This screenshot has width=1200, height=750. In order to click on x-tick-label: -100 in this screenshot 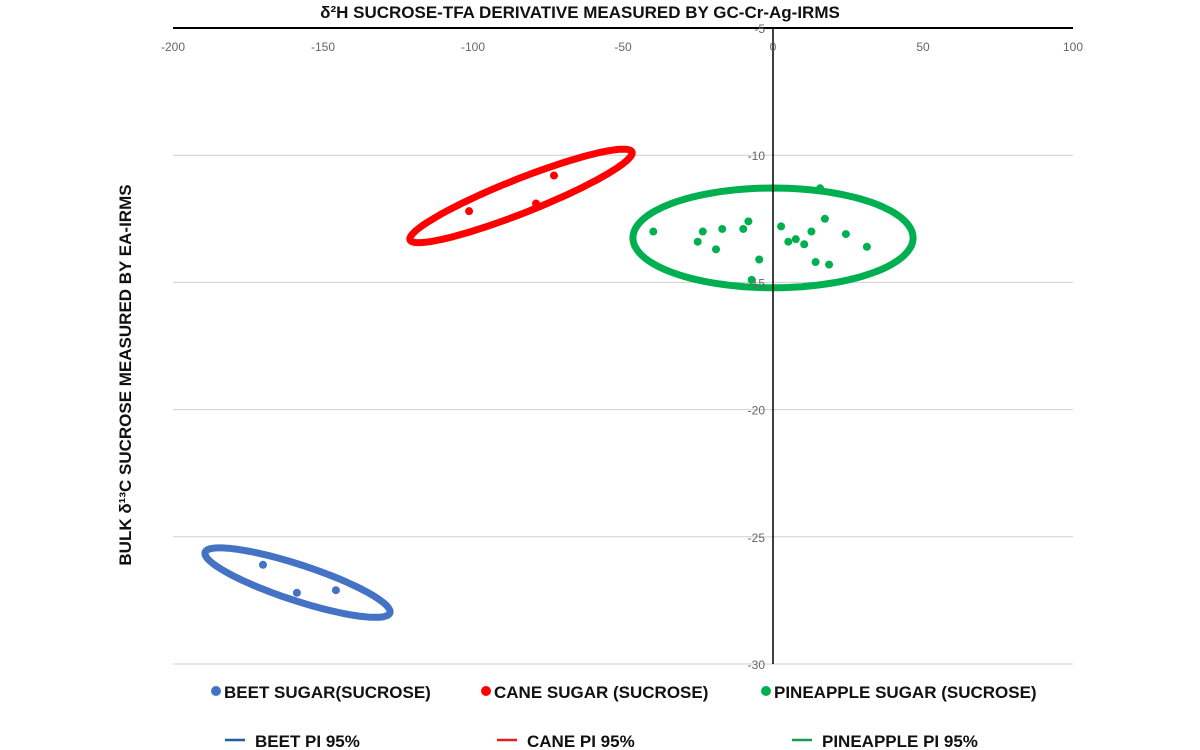, I will do `click(473, 47)`.